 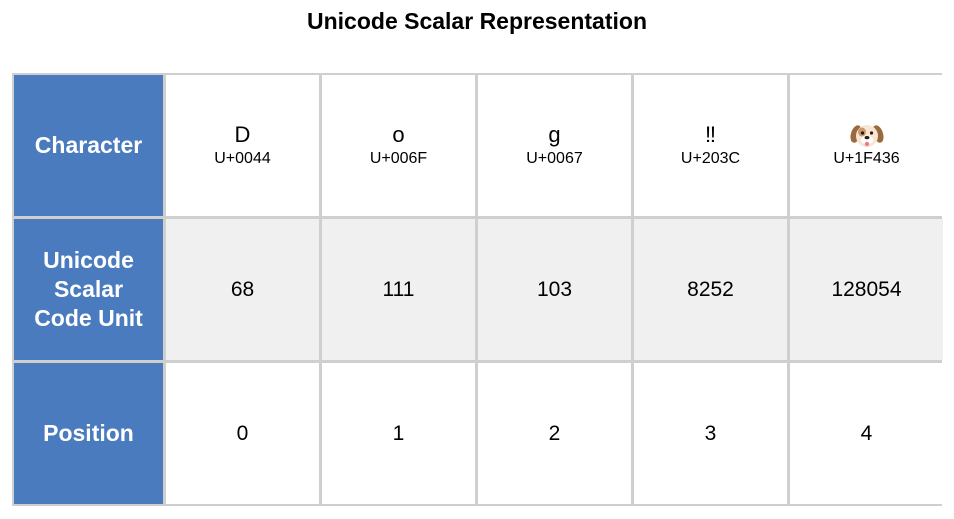 I want to click on character-glyph: g, so click(x=554, y=134).